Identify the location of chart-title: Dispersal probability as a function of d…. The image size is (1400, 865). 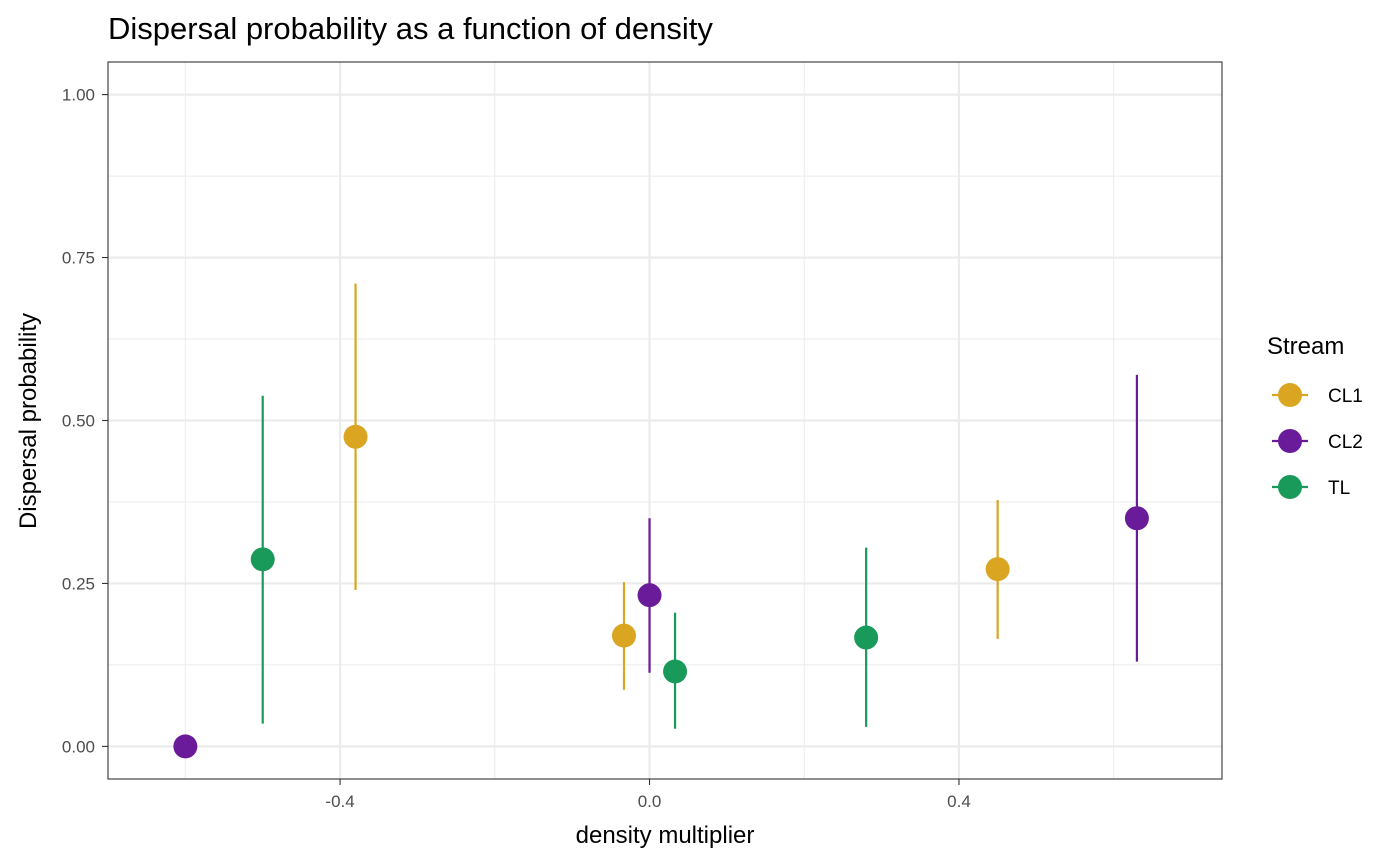
(410, 28).